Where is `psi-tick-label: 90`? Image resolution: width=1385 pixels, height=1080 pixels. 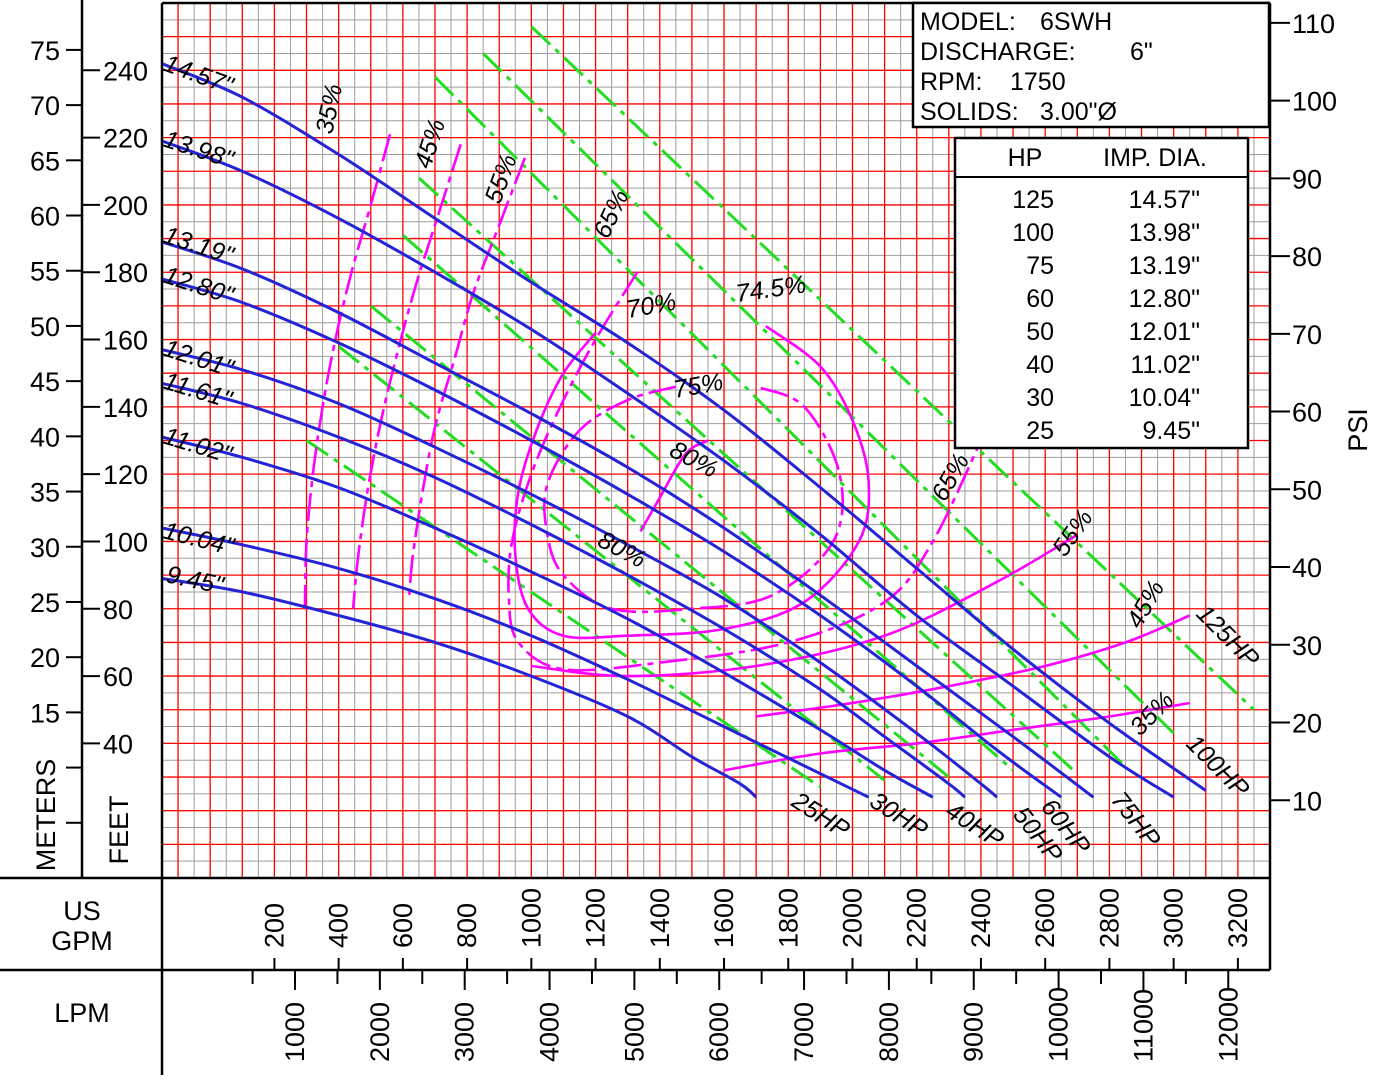 psi-tick-label: 90 is located at coordinates (1307, 179).